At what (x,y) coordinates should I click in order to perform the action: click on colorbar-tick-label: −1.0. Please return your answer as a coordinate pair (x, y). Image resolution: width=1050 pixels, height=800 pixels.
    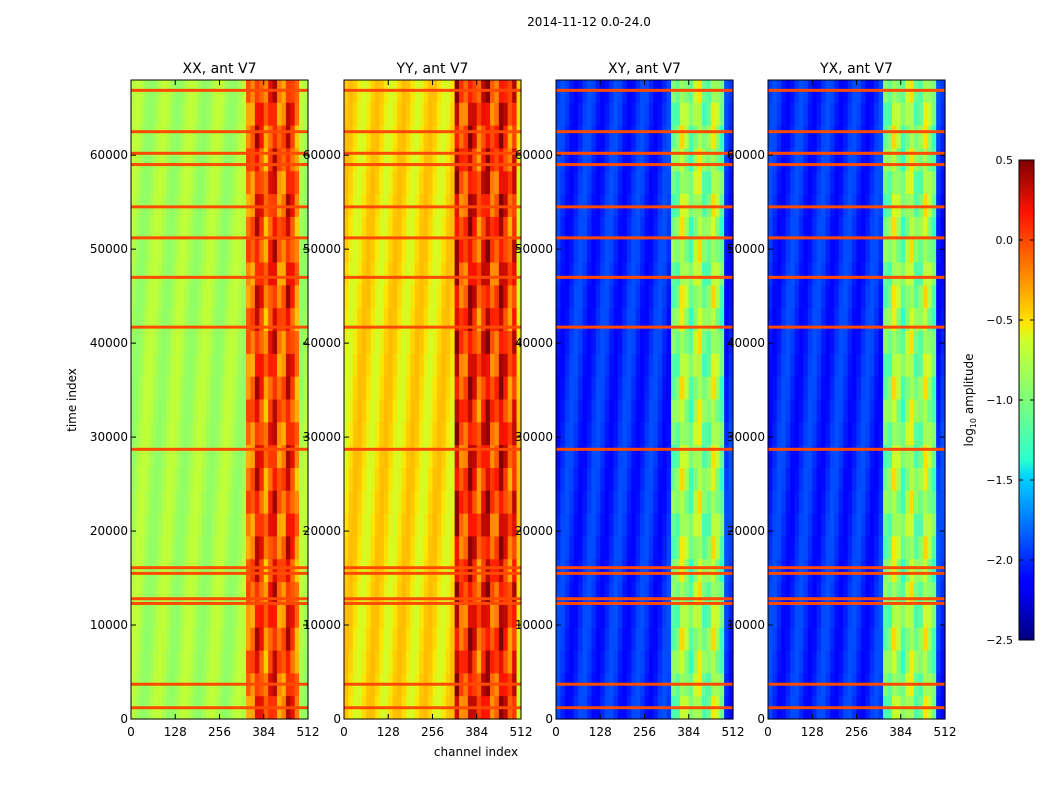
    Looking at the image, I should click on (999, 400).